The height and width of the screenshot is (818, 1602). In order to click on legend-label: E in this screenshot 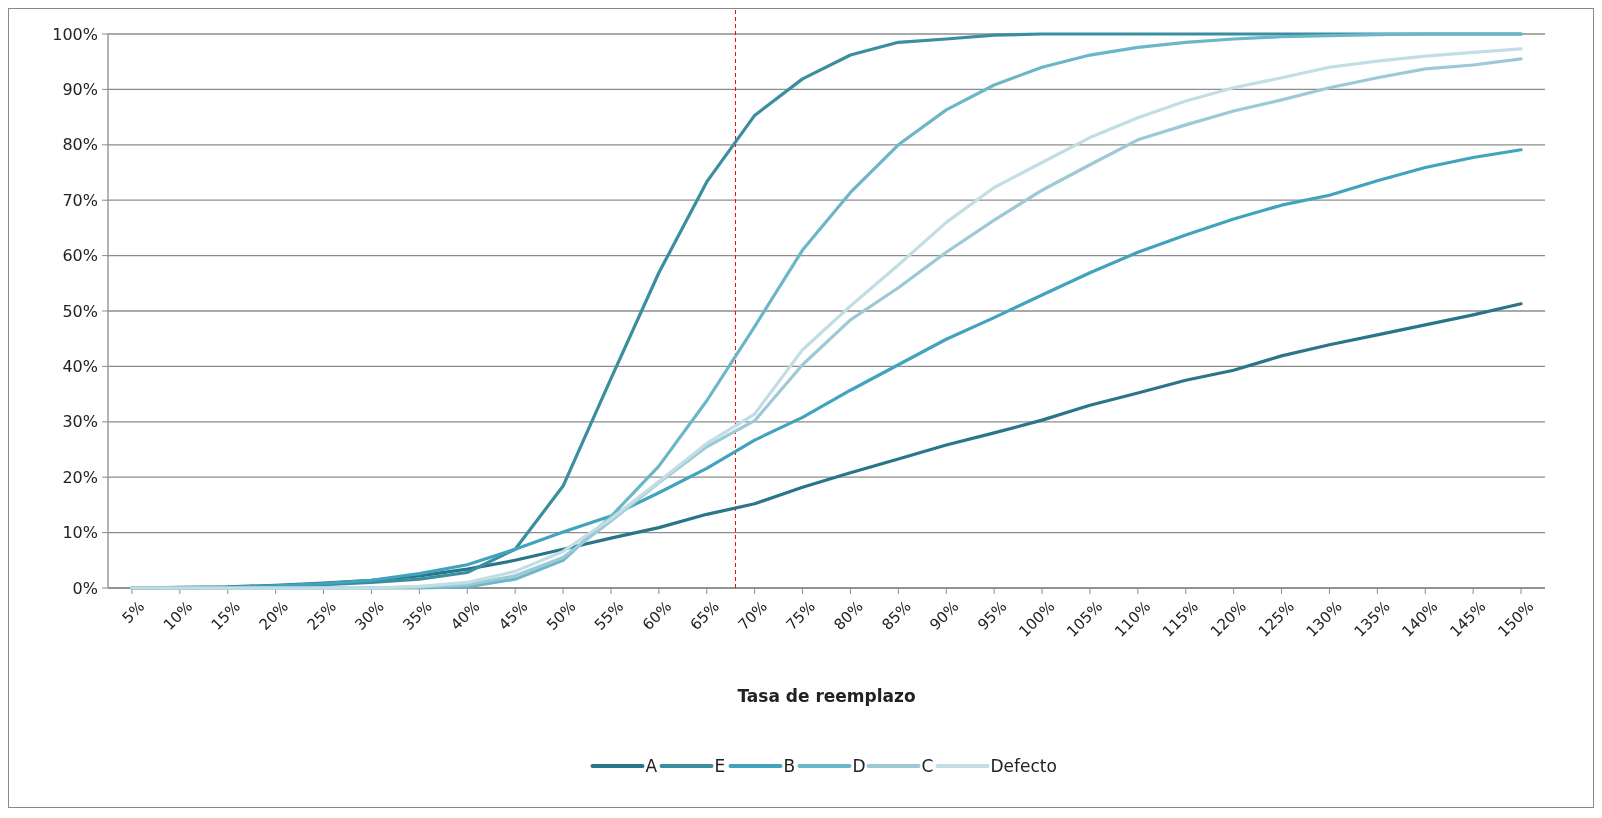, I will do `click(720, 765)`.